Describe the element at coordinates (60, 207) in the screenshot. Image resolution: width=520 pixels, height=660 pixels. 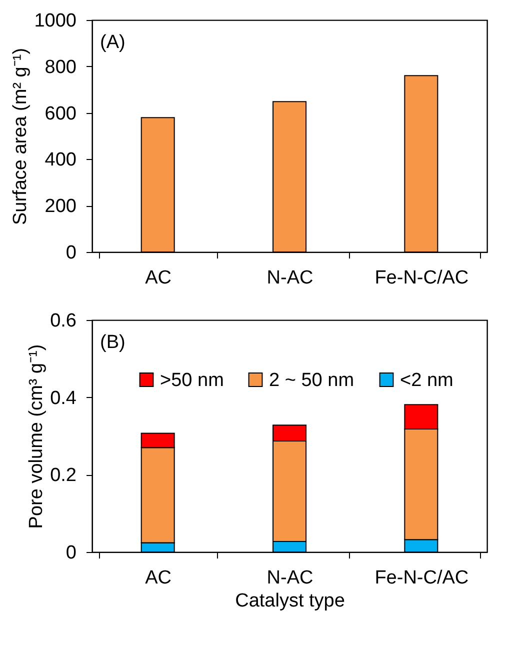
I see `y-tick-label: 200` at that location.